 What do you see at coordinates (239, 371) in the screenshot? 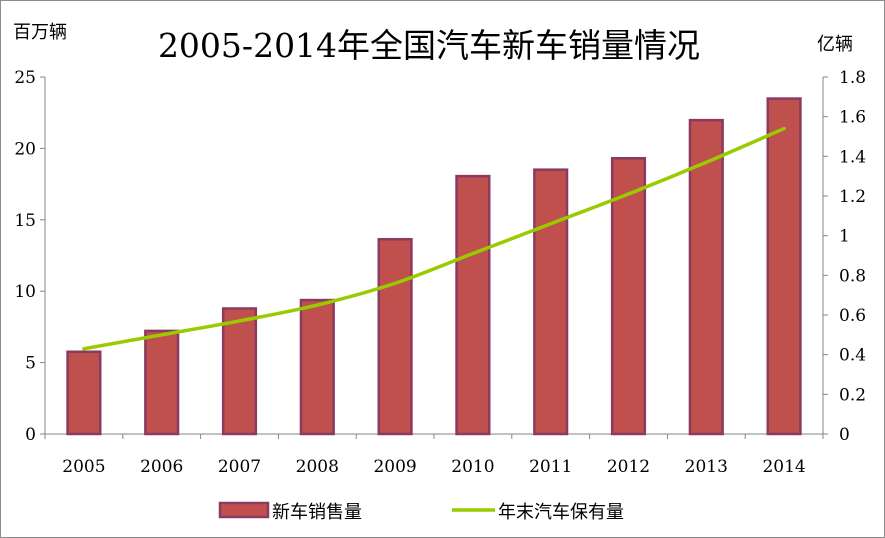
I see `bar-2007` at bounding box center [239, 371].